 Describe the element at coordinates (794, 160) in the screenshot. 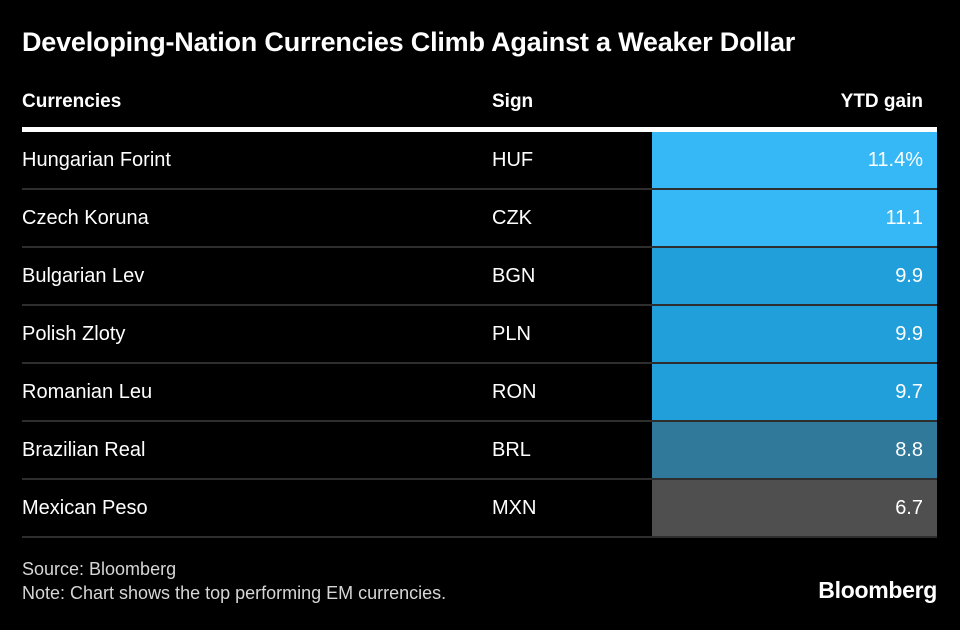

I see `ytd-gain-cell: 11.4%` at that location.